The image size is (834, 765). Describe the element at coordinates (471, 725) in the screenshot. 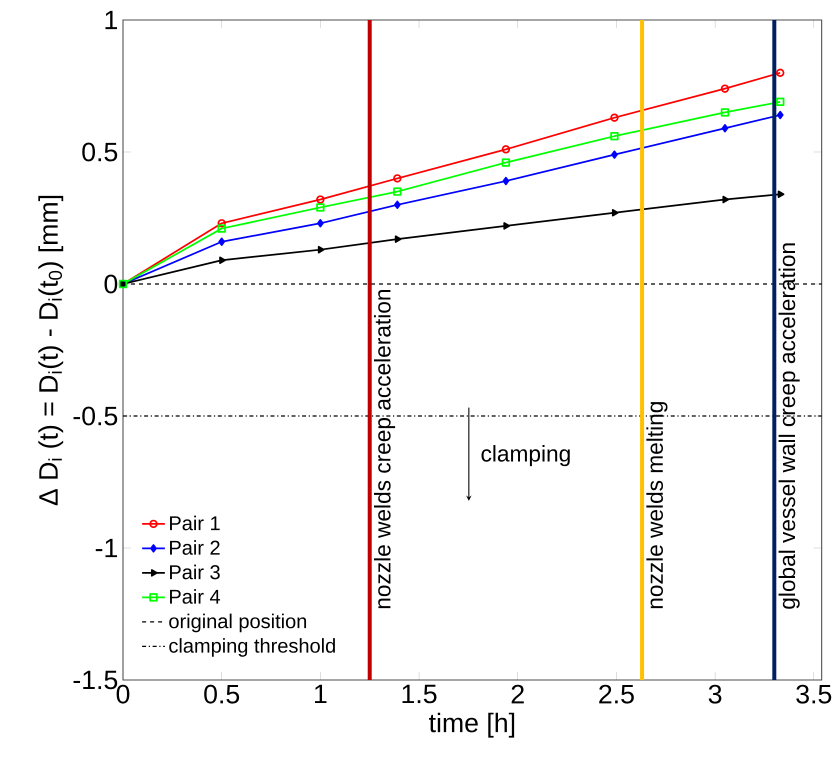

I see `x-axis-title: time [h]` at that location.